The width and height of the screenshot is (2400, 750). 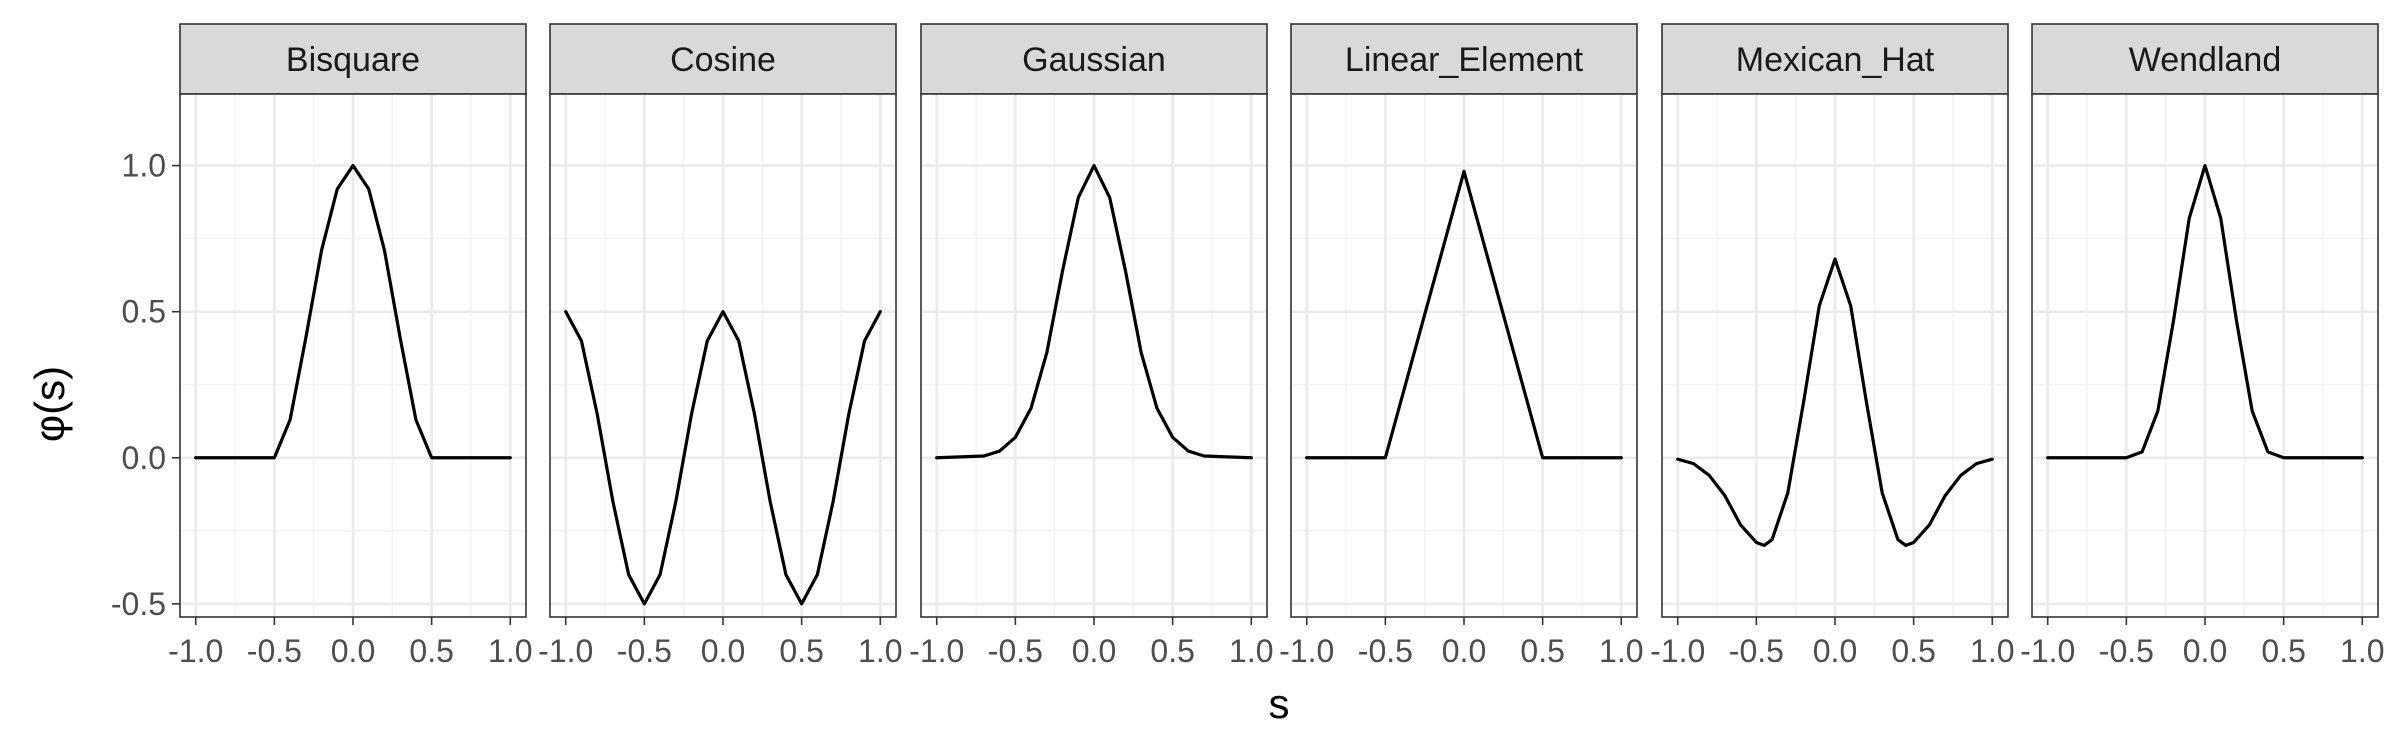 What do you see at coordinates (138, 604) in the screenshot?
I see `y-tick-label: -0.5` at bounding box center [138, 604].